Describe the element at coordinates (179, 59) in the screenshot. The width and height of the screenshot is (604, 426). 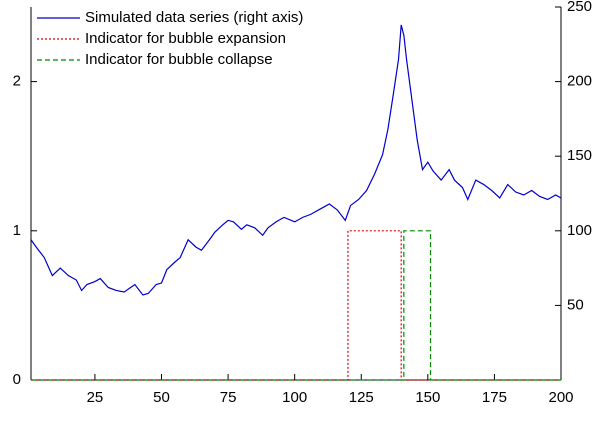
I see `legend-label: Indicator for bubble collapse` at that location.